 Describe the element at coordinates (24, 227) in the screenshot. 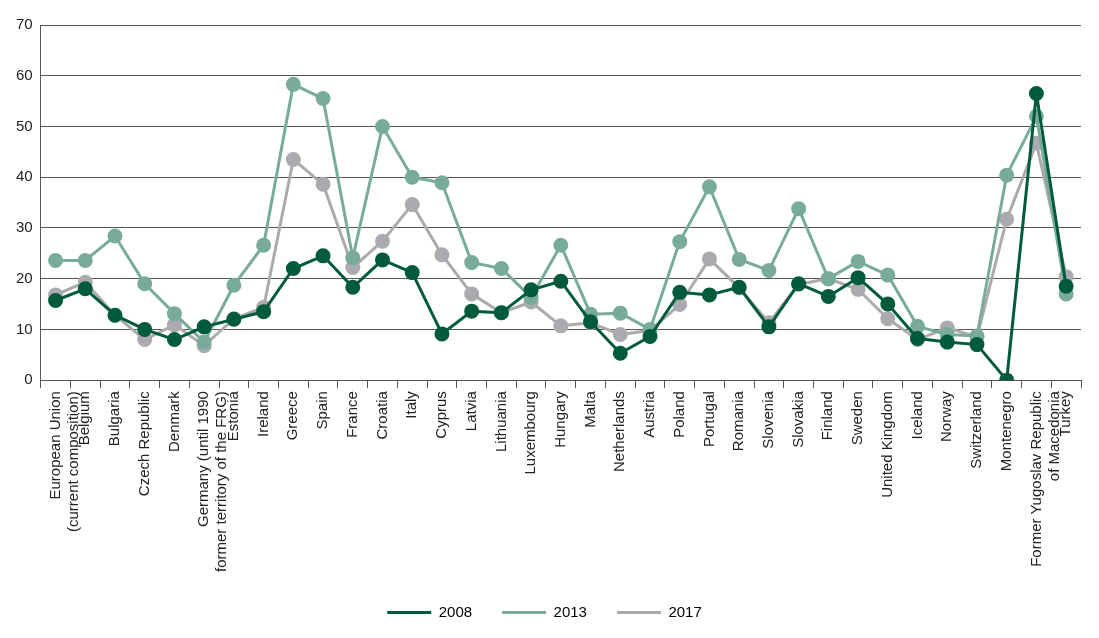

I see `y-tick-label: 30` at that location.